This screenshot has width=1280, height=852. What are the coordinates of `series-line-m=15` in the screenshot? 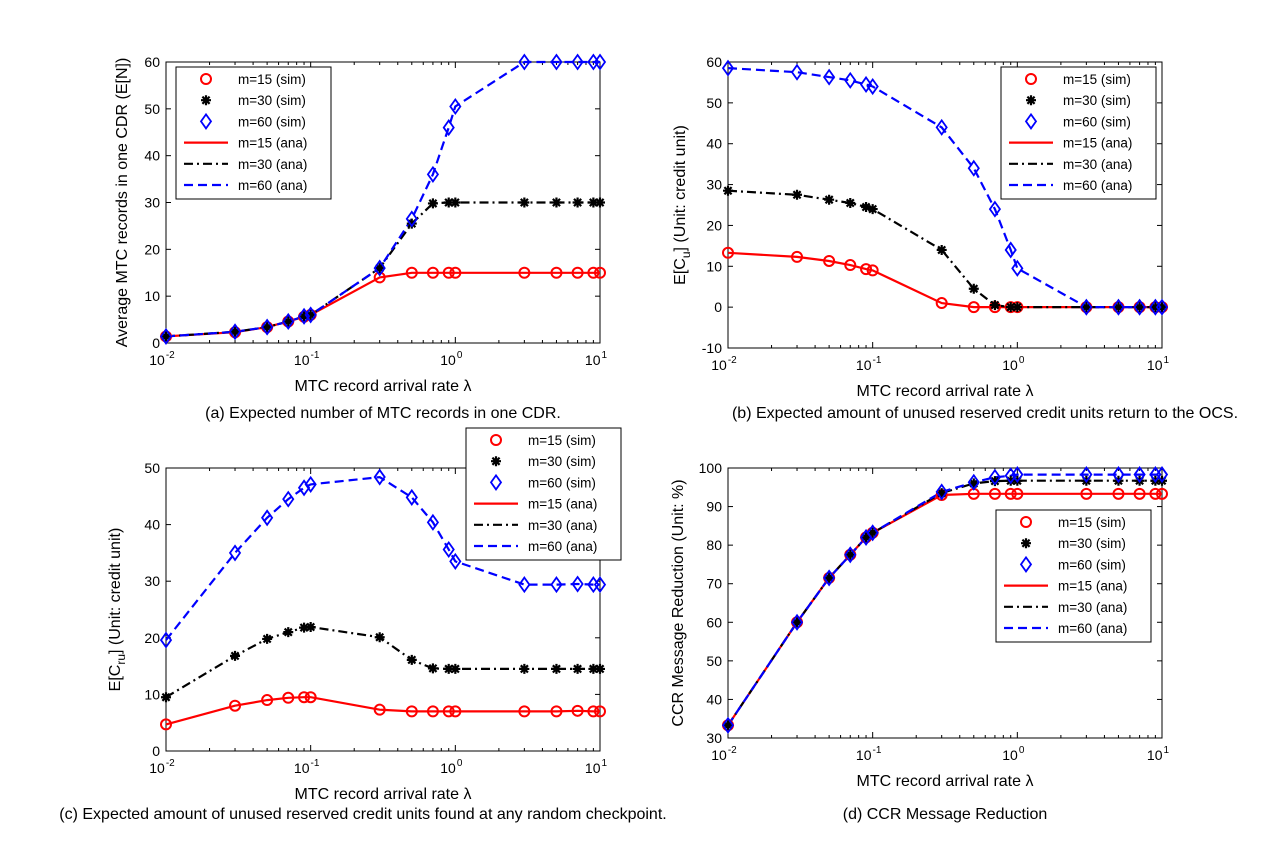 It's located at (382, 711).